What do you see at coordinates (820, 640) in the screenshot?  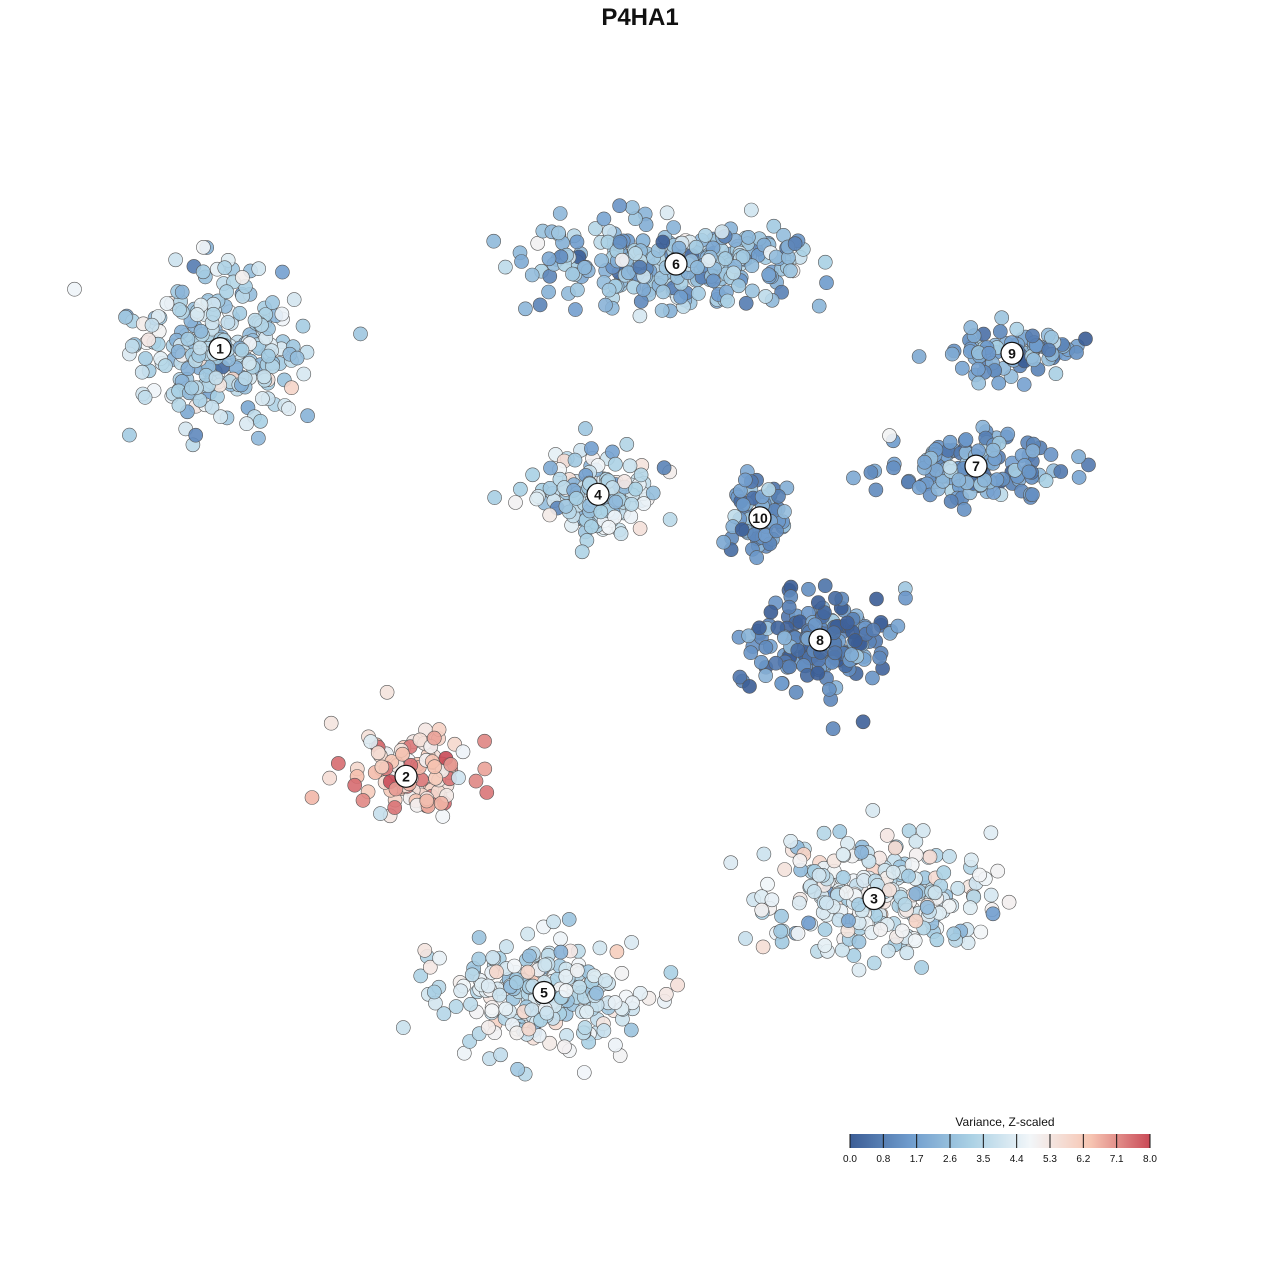 I see `cluster-label-text: 8` at bounding box center [820, 640].